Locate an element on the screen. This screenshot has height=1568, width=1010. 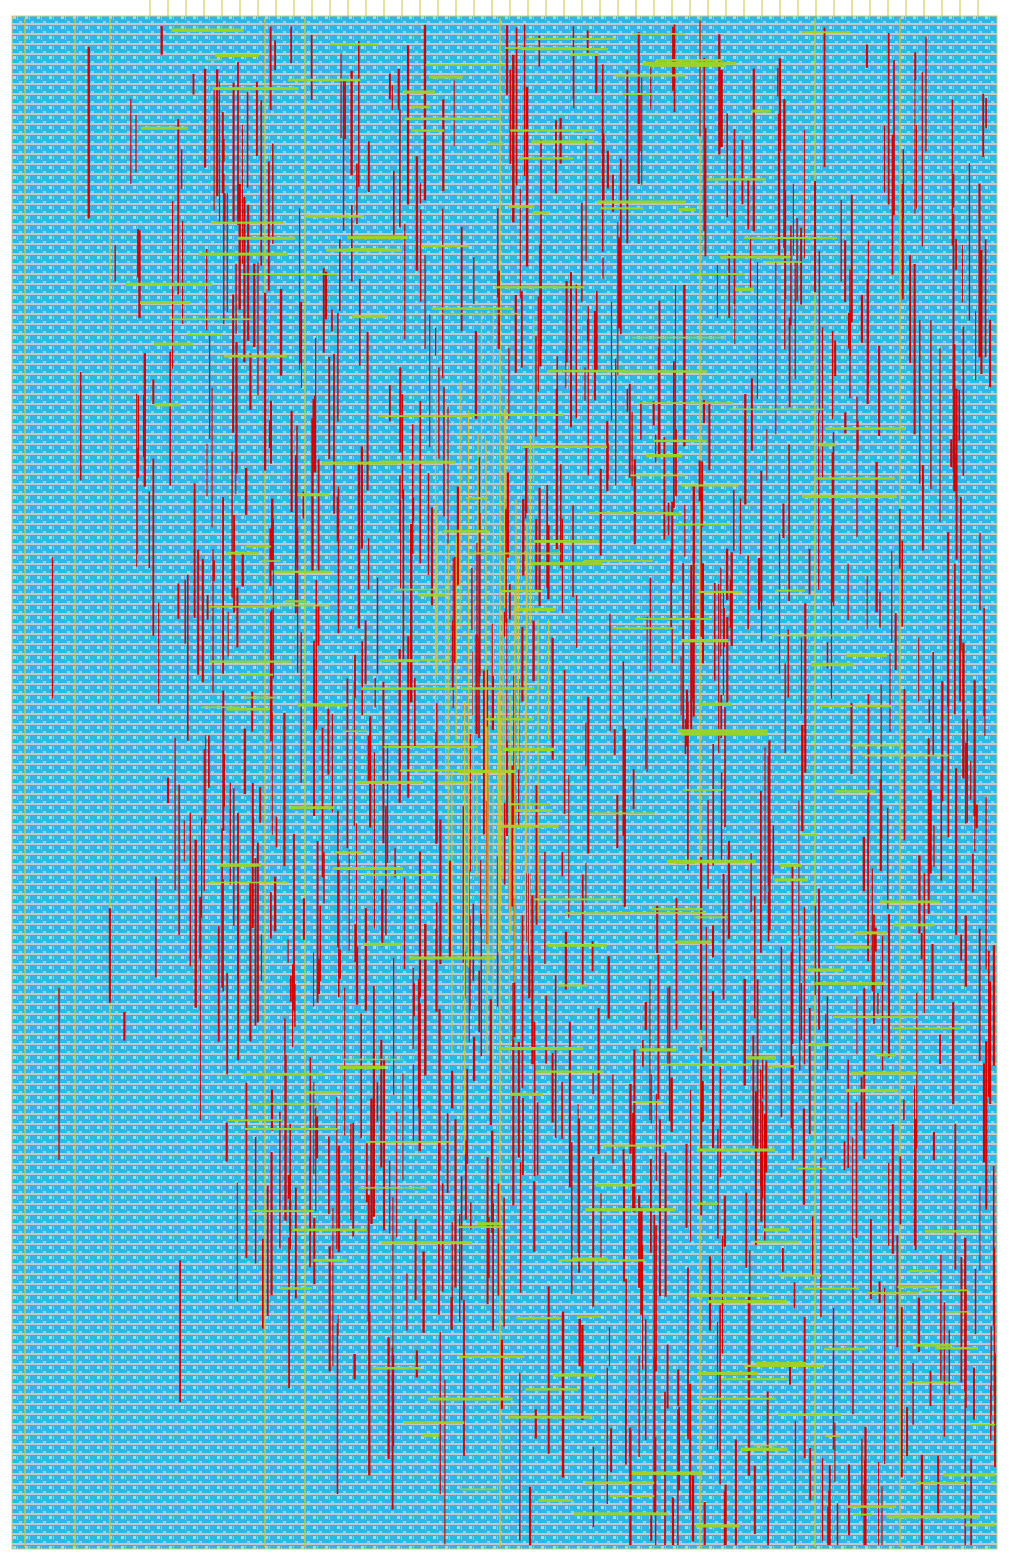
io-pins is located at coordinates (564, 8).